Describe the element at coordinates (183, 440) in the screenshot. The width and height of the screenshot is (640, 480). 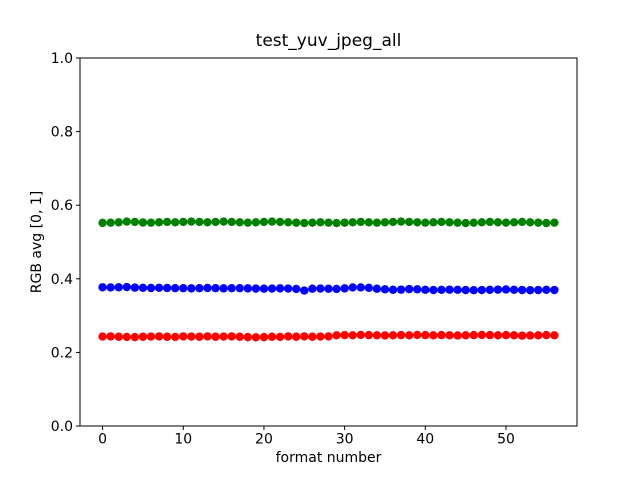
I see `x-tick-label: 10` at that location.